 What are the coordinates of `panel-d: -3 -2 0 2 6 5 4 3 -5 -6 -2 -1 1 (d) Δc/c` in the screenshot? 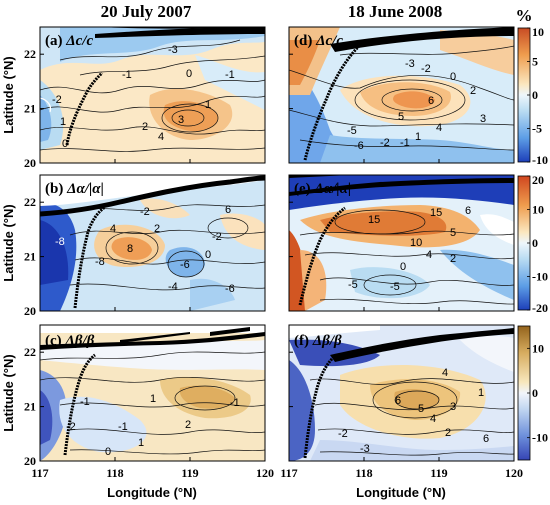 It's located at (401, 95).